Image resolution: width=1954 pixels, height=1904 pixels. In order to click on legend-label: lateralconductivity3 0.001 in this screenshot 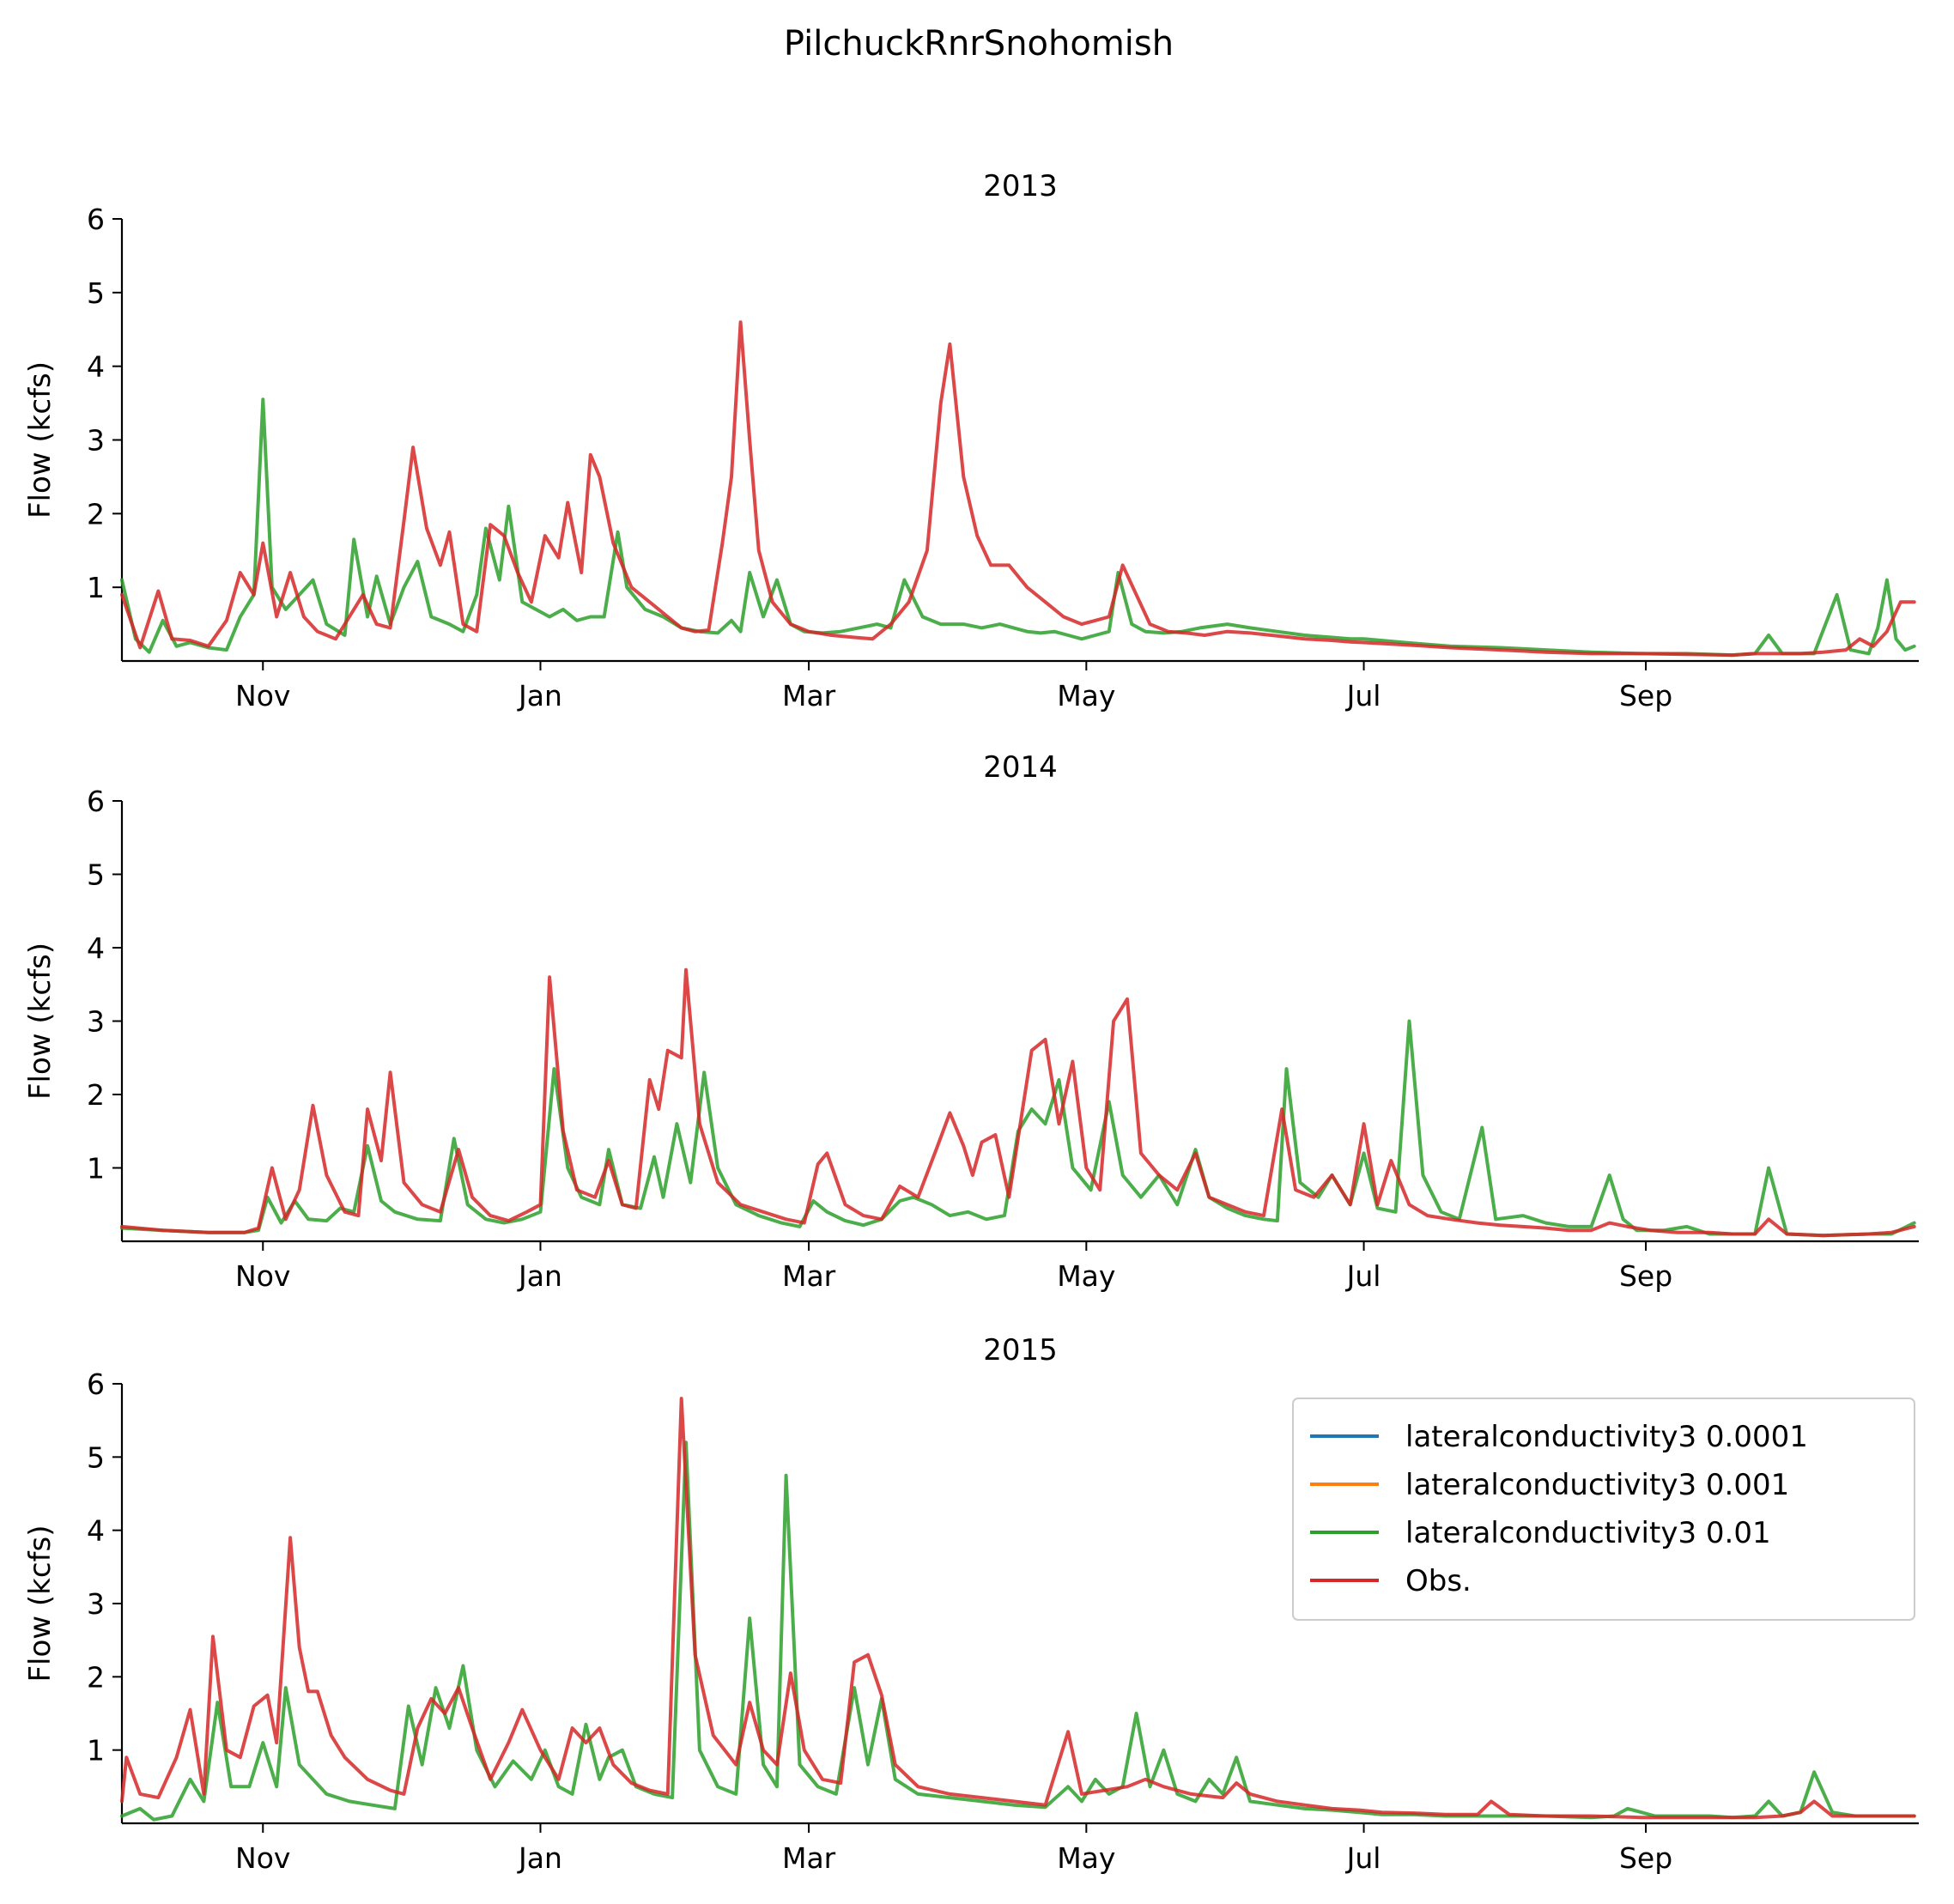, I will do `click(1597, 1485)`.